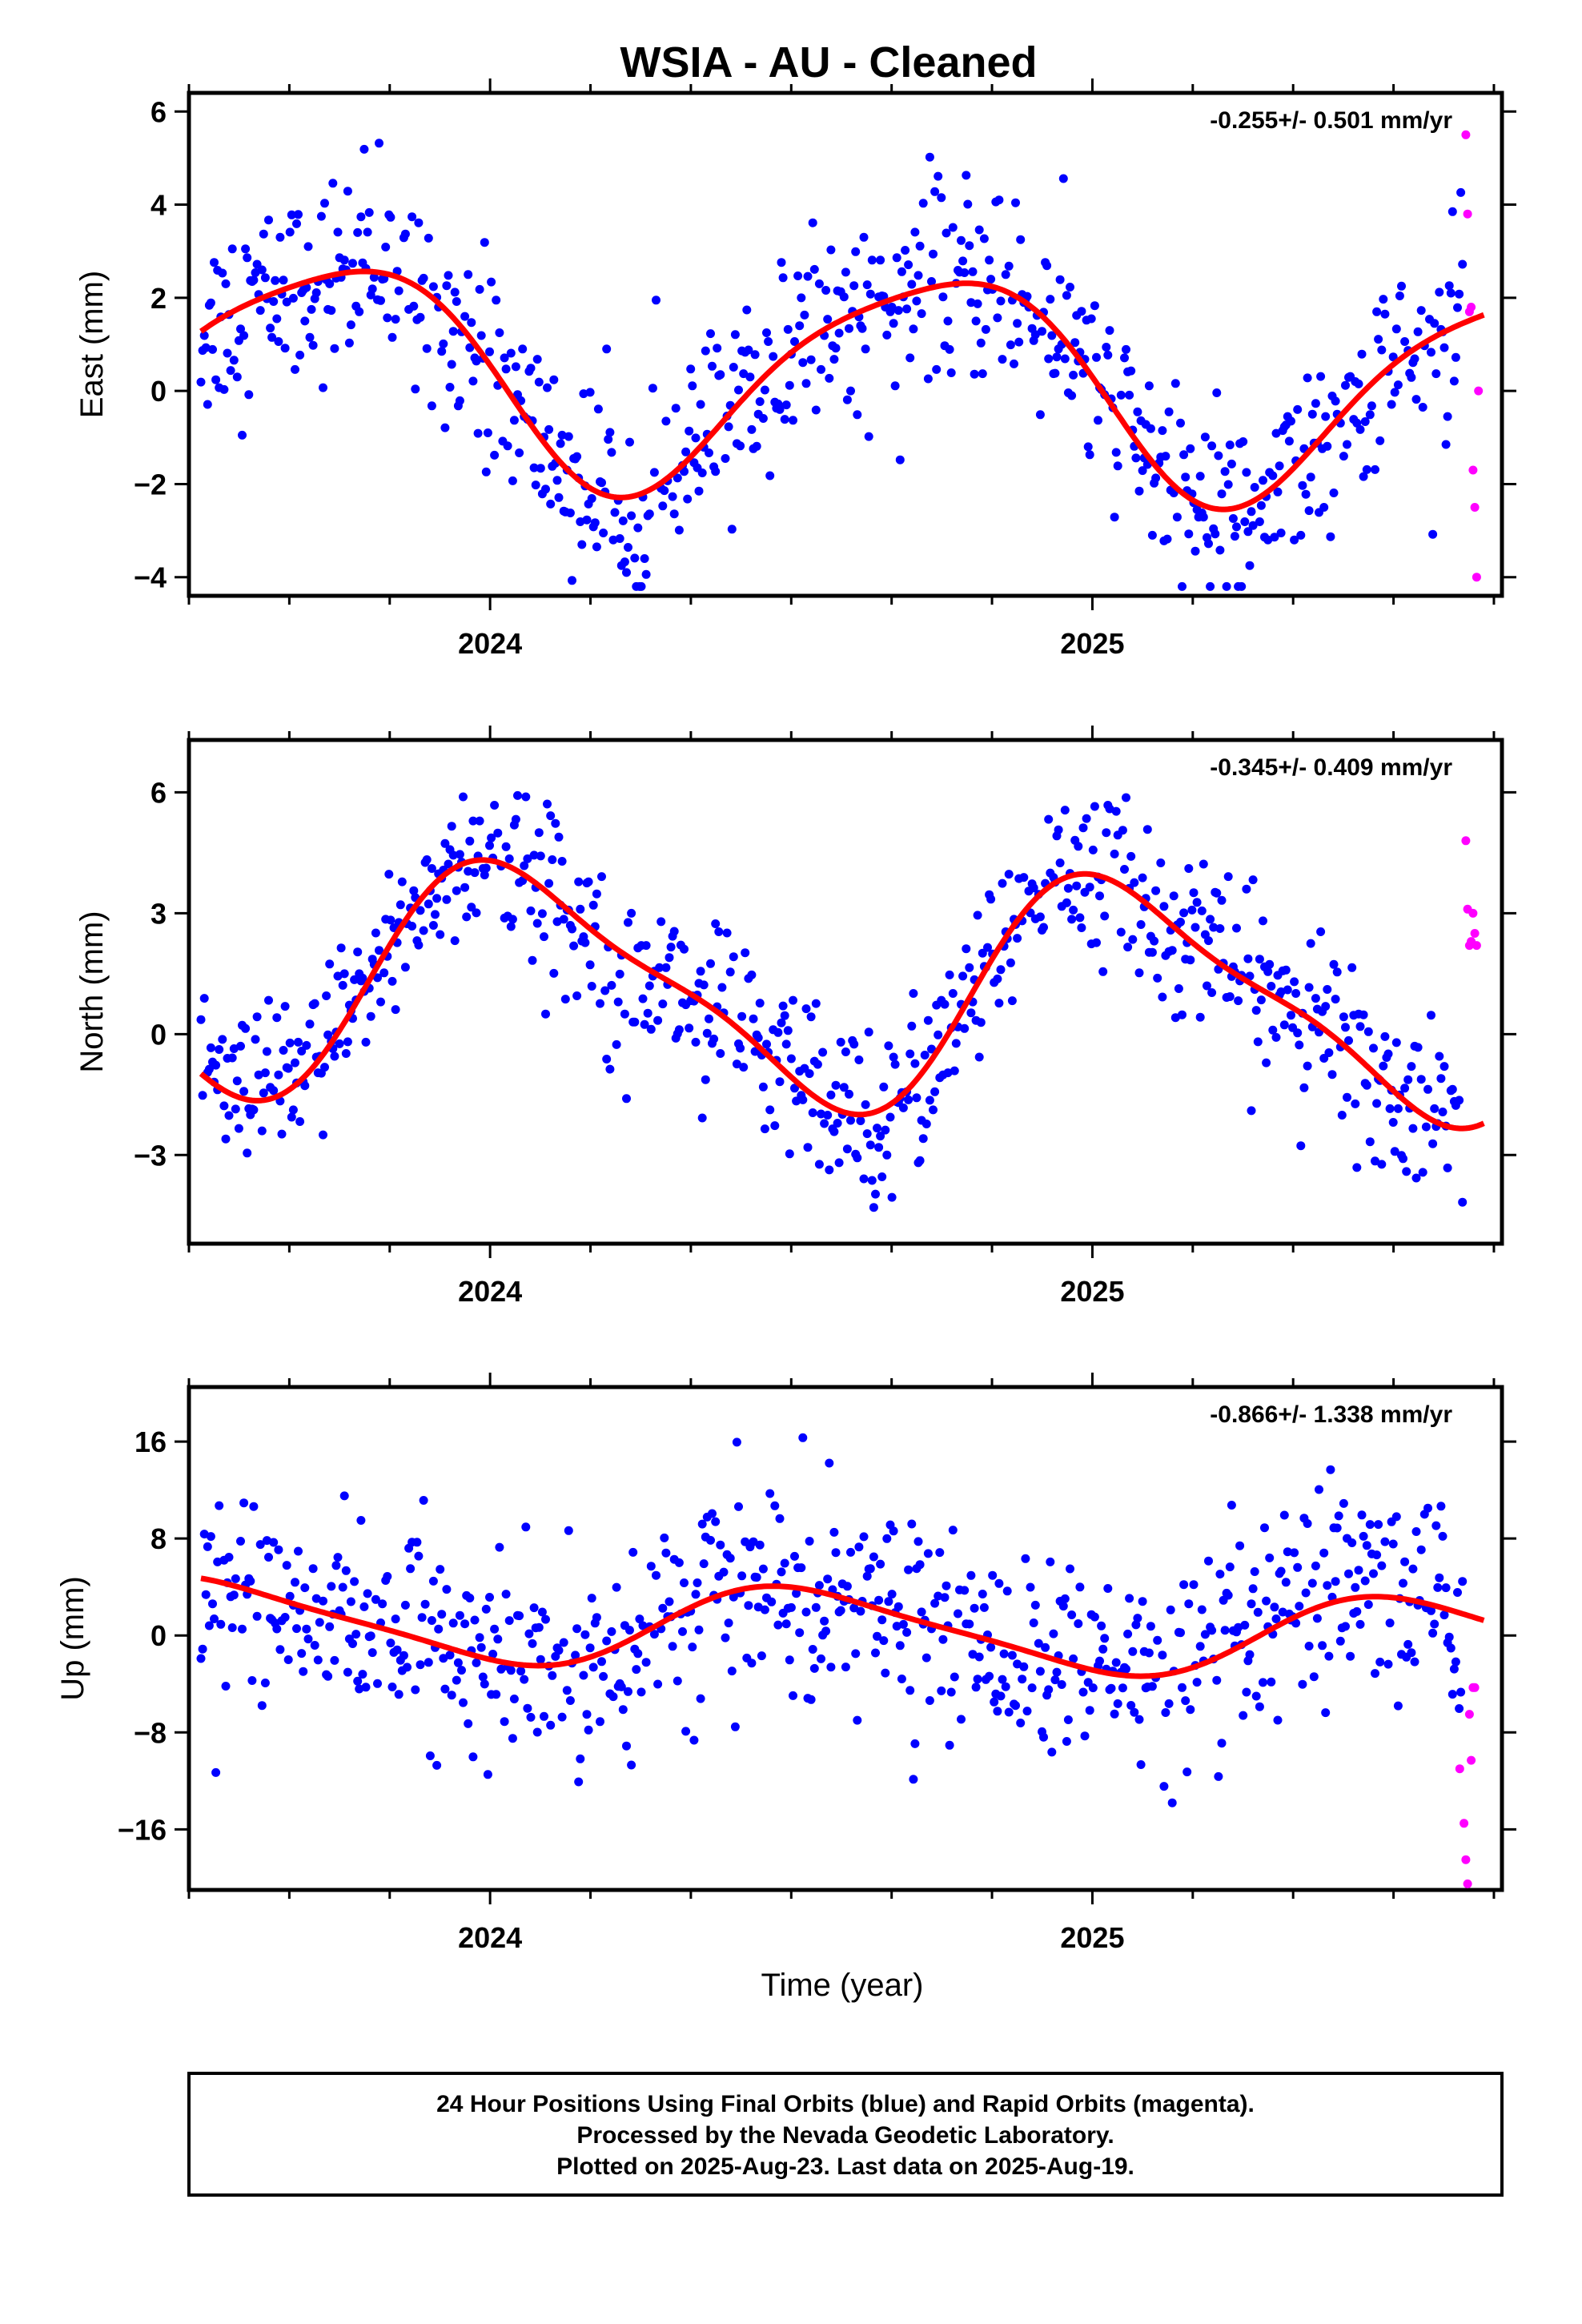  What do you see at coordinates (828, 62) in the screenshot?
I see `figure-title: WSIA - AU - Cleaned` at bounding box center [828, 62].